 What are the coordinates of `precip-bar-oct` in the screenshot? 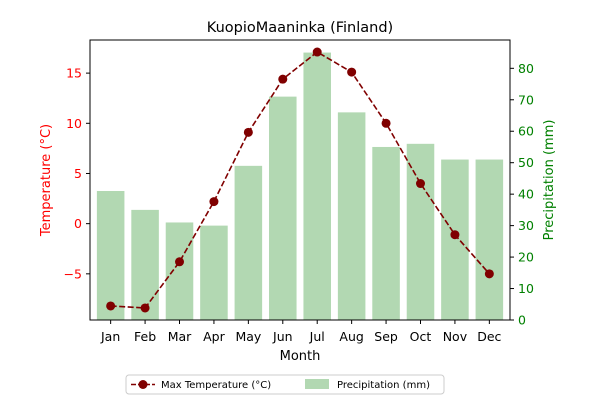 It's located at (420, 231).